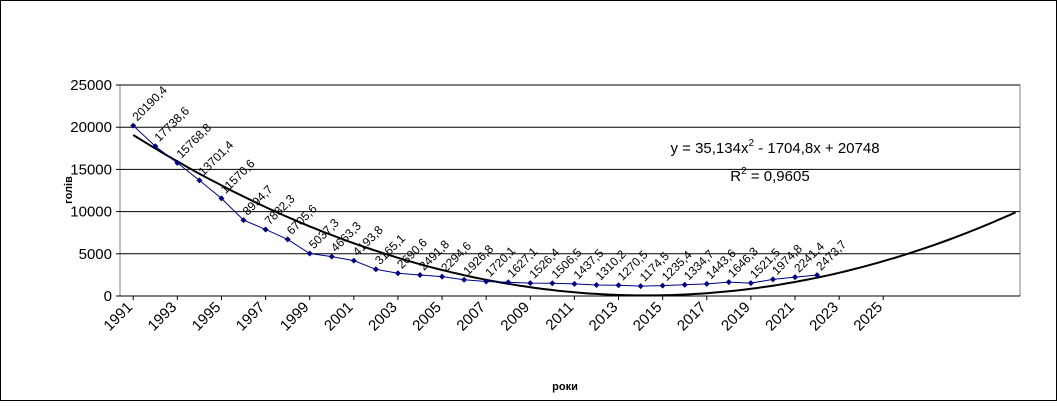 This screenshot has width=1057, height=406. I want to click on equation-rest: - 1704,8x + 20748, so click(817, 148).